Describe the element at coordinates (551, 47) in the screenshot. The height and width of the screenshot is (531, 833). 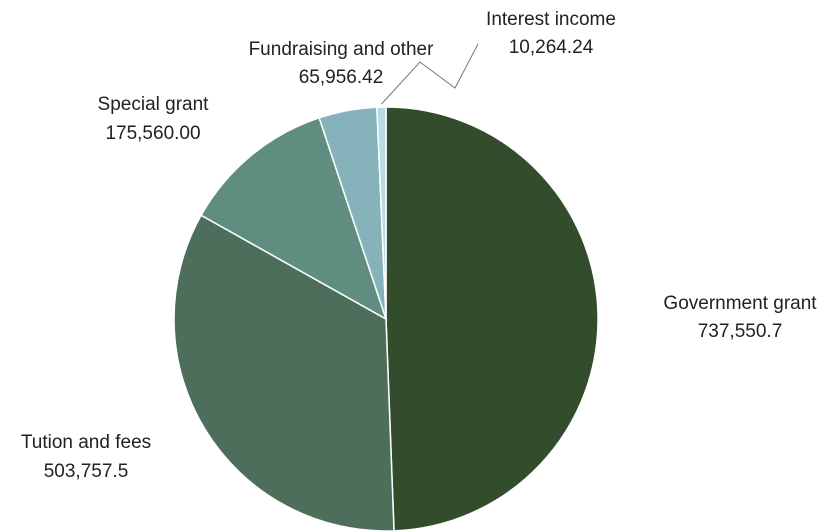
I see `slice-value-interest-income: 10,264.24` at that location.